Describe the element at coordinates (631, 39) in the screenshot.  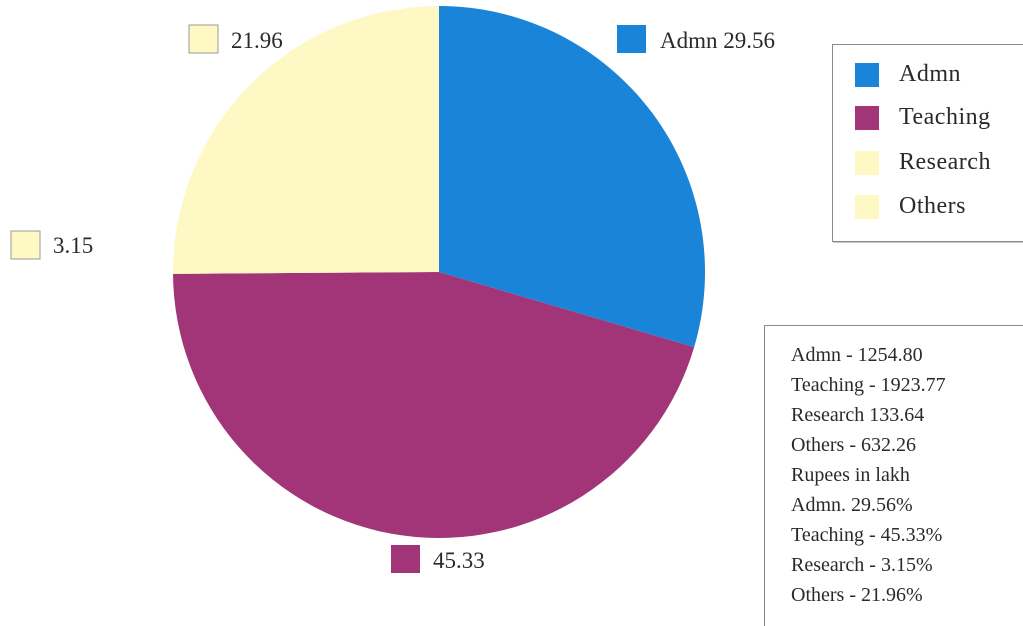
I see `slice-label-admn-swatch` at that location.